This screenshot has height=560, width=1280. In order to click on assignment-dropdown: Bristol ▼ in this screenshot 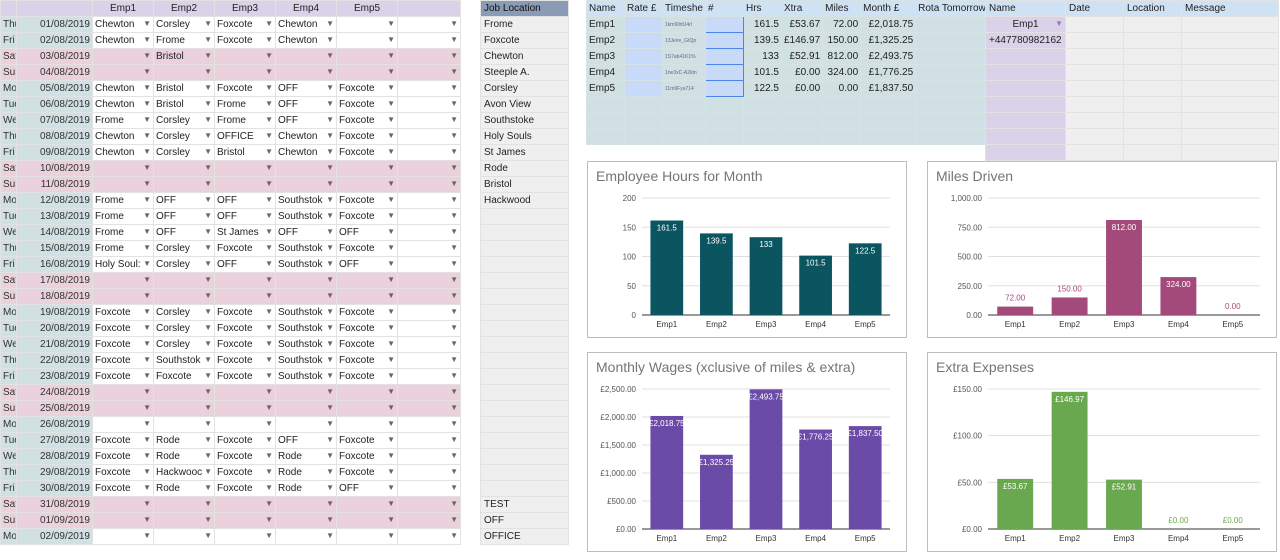, I will do `click(245, 152)`.